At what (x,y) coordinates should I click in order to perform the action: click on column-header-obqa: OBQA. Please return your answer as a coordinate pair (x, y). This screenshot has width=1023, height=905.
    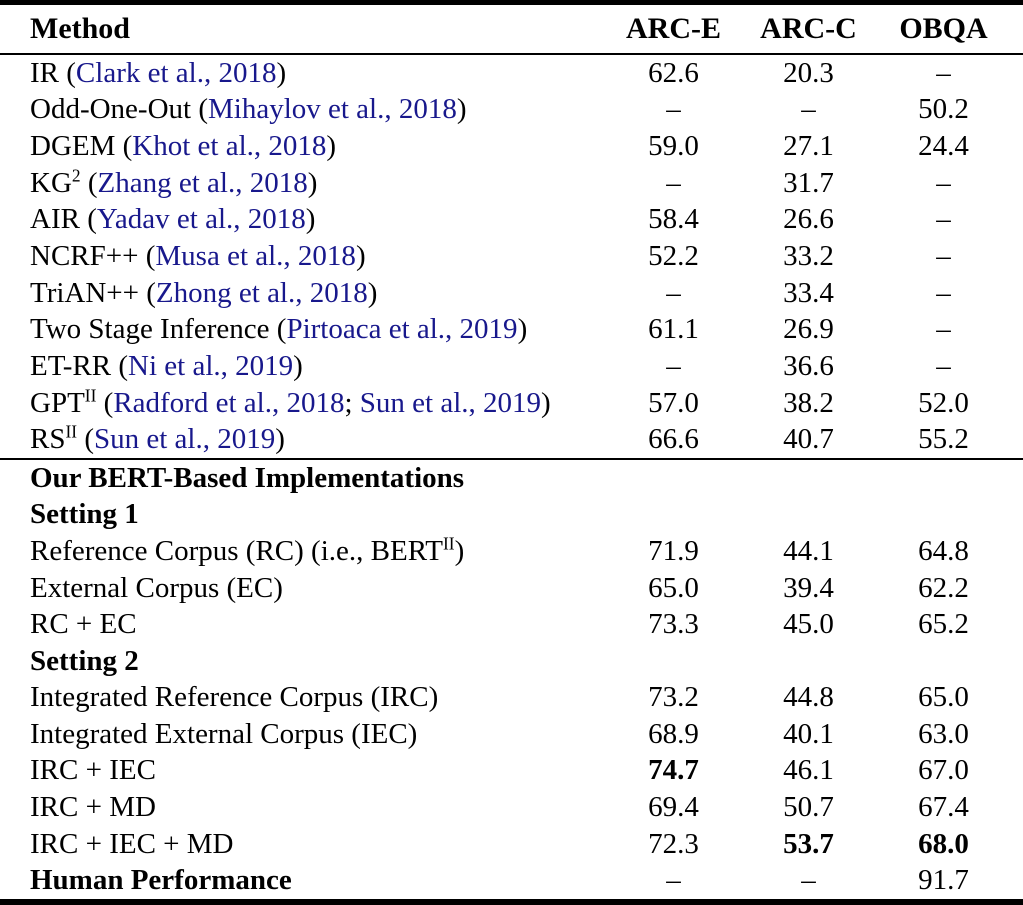
    Looking at the image, I should click on (943, 28).